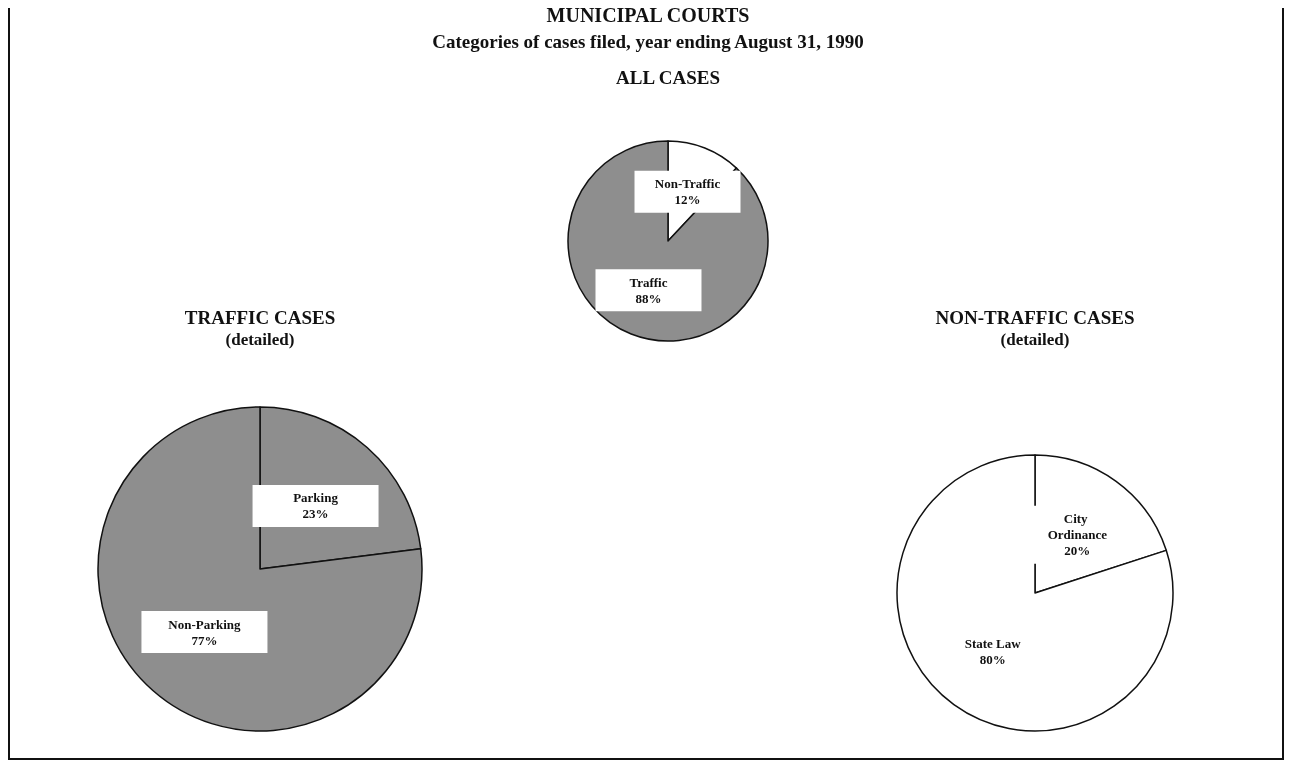 The width and height of the screenshot is (1292, 768). I want to click on text: MUNICIPAL COURTS, so click(648, 15).